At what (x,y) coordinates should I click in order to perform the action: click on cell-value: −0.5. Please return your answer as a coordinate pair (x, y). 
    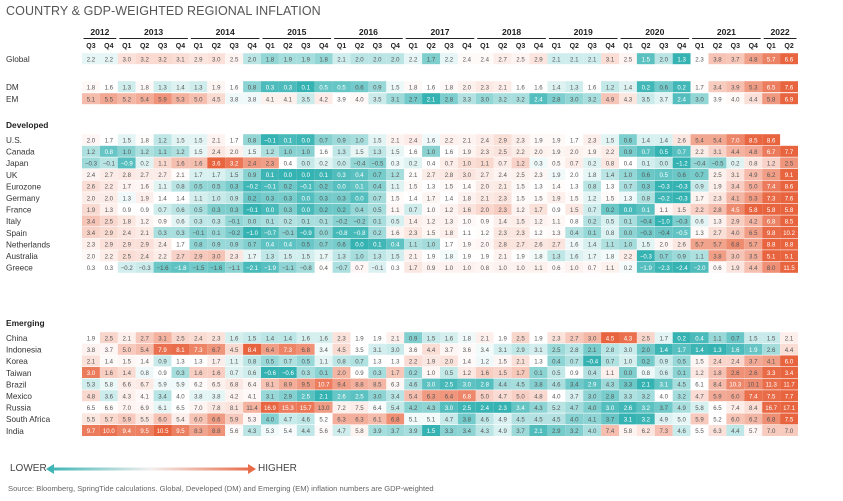
    Looking at the image, I should click on (682, 233).